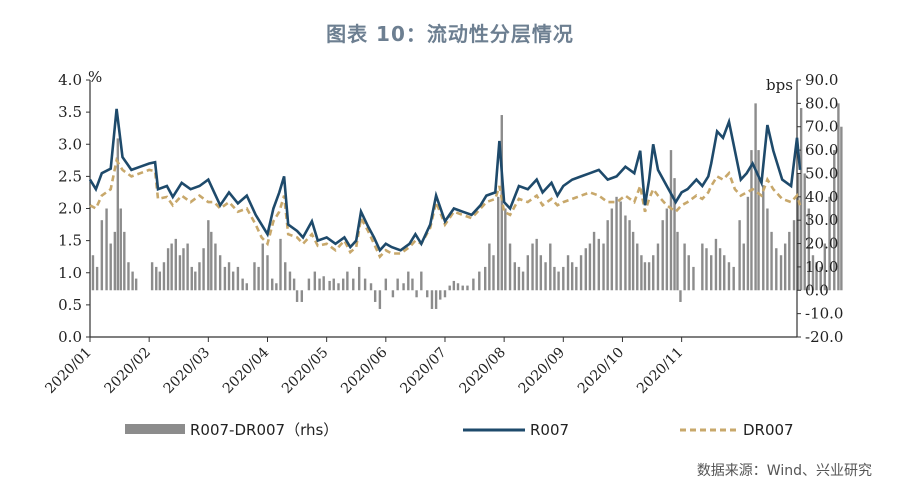 The image size is (900, 493). I want to click on left-tick-label: 2.0, so click(70, 209).